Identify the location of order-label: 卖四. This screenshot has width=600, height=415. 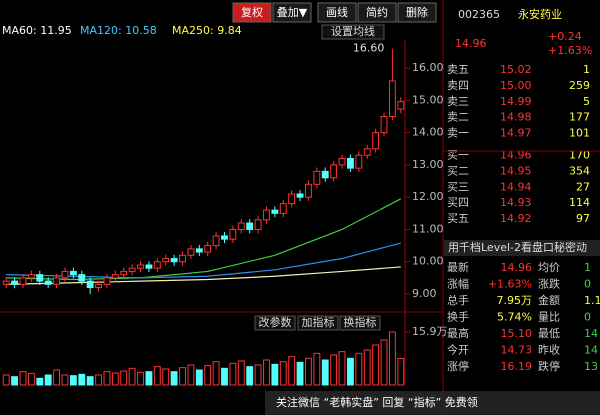
(458, 85).